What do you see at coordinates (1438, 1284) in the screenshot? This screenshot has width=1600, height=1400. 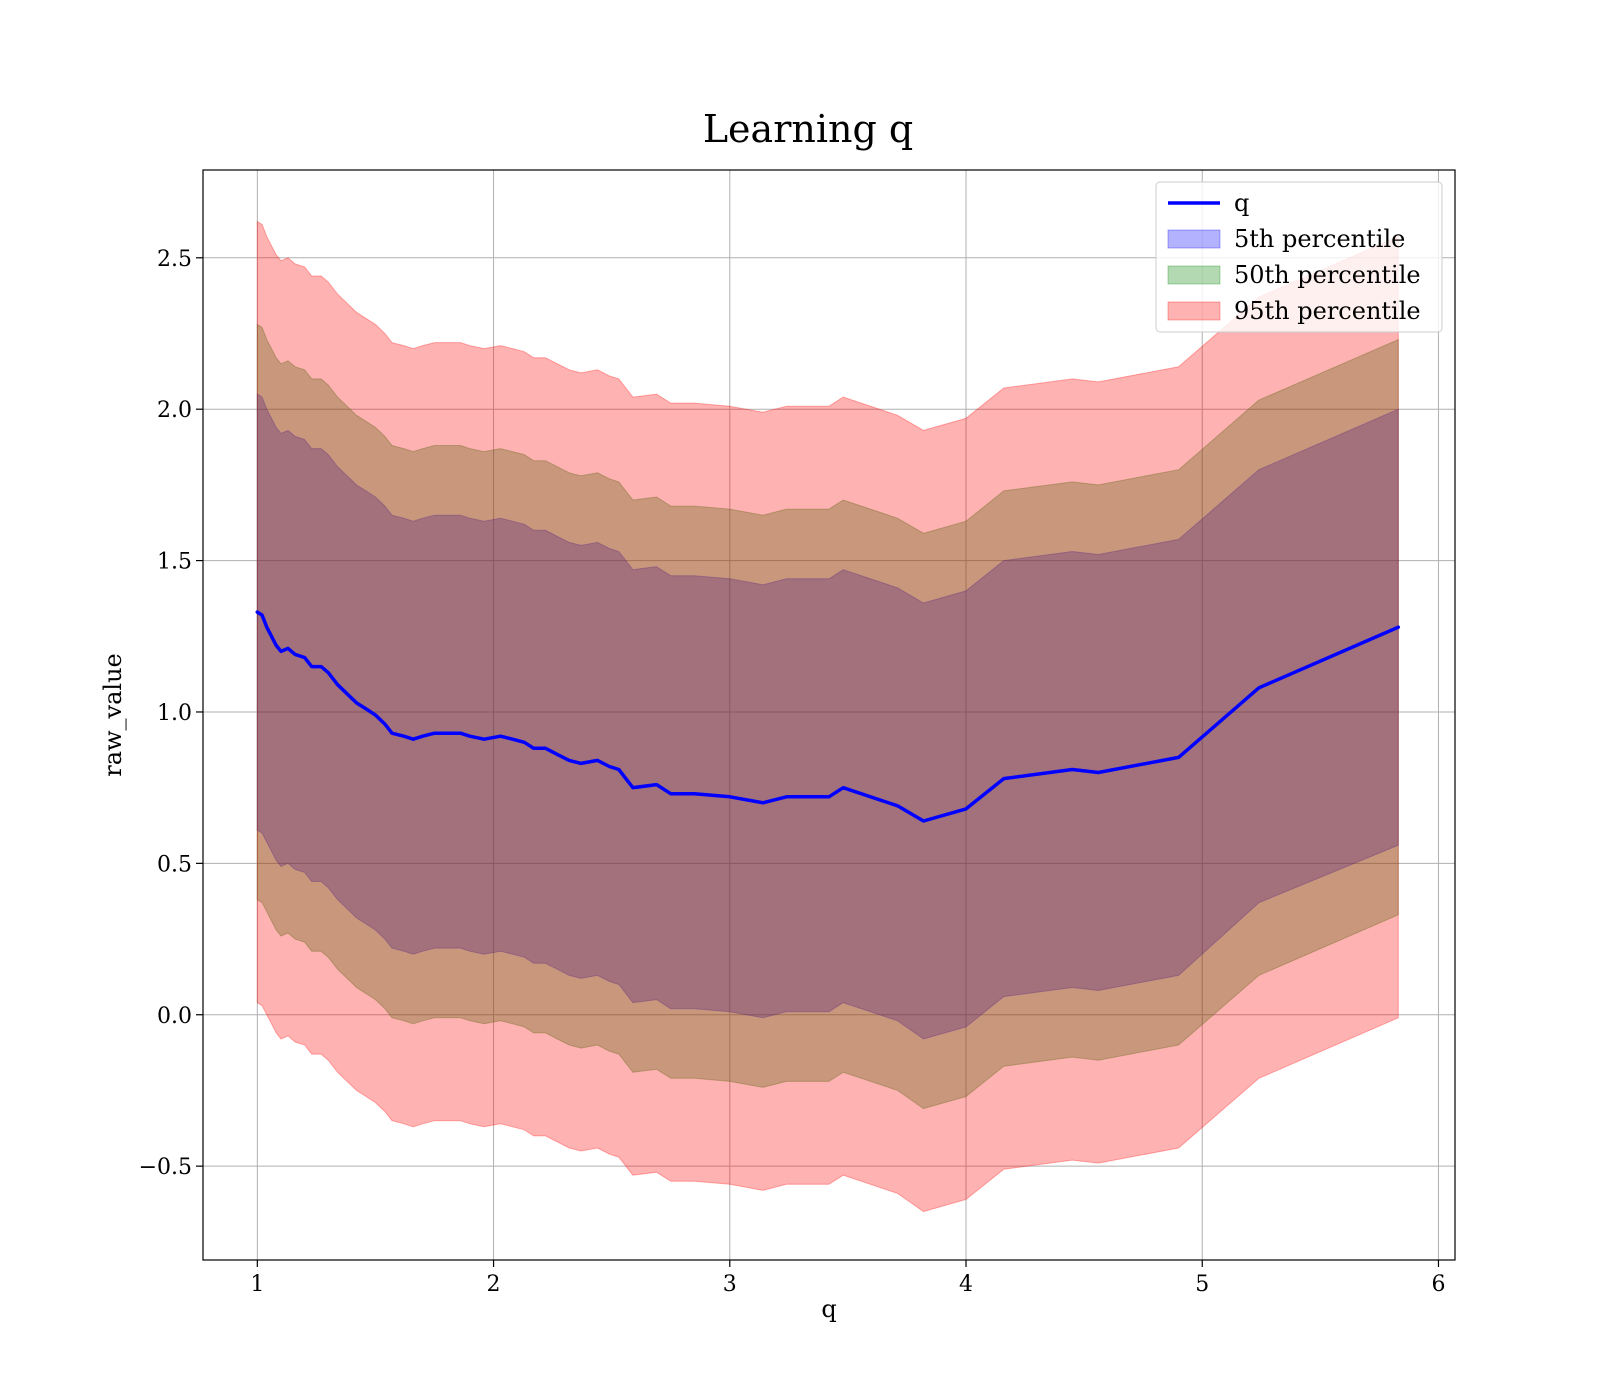 I see `x-tick-label: 6` at bounding box center [1438, 1284].